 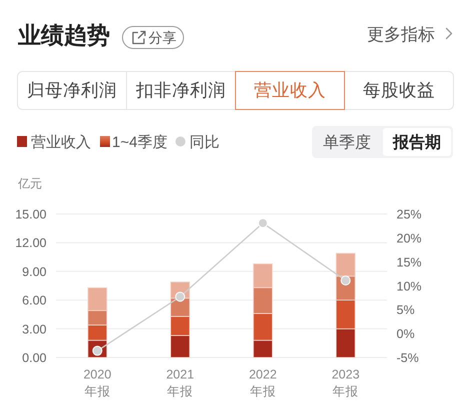 What do you see at coordinates (29, 183) in the screenshot?
I see `y-axis-title: 亿元` at bounding box center [29, 183].